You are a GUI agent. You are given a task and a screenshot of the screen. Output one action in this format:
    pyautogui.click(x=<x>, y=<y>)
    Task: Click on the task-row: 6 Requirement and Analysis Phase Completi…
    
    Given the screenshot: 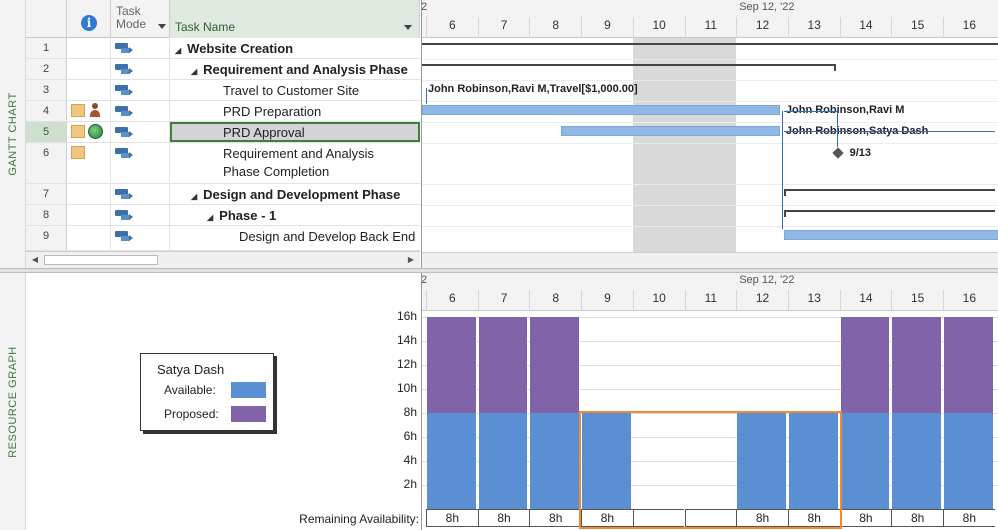 What is the action you would take?
    pyautogui.click(x=223, y=163)
    